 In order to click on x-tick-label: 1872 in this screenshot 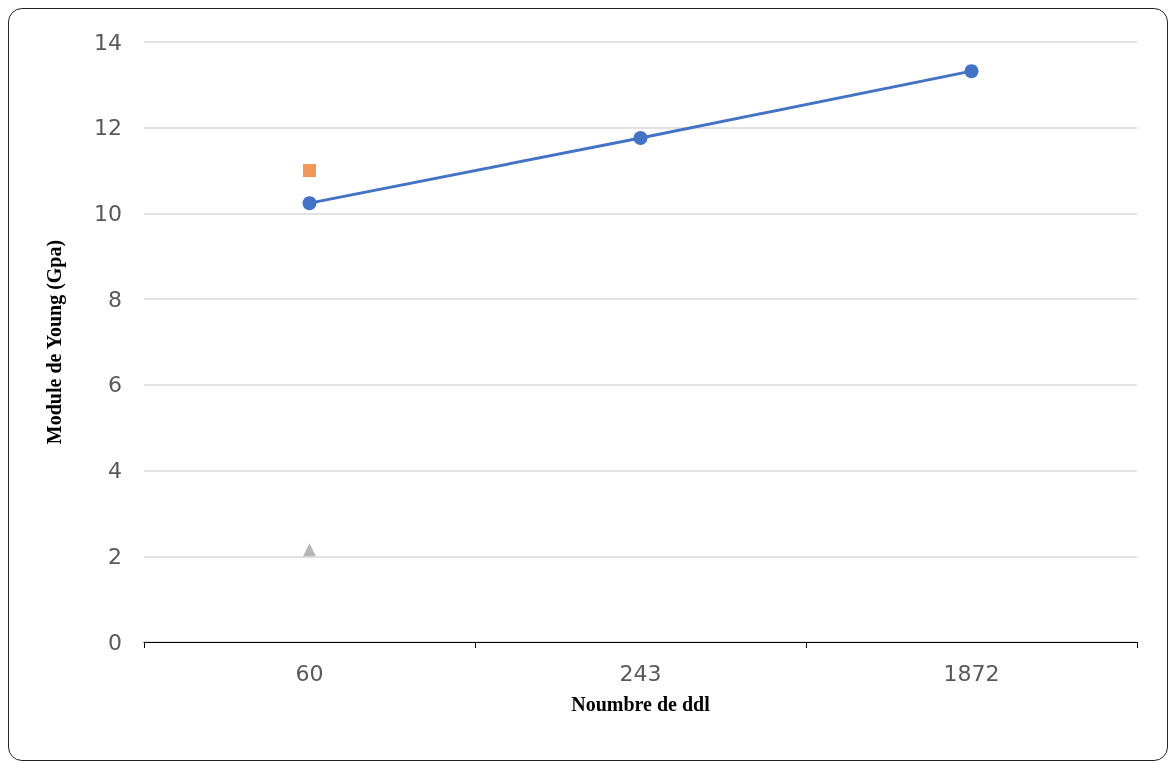, I will do `click(971, 673)`.